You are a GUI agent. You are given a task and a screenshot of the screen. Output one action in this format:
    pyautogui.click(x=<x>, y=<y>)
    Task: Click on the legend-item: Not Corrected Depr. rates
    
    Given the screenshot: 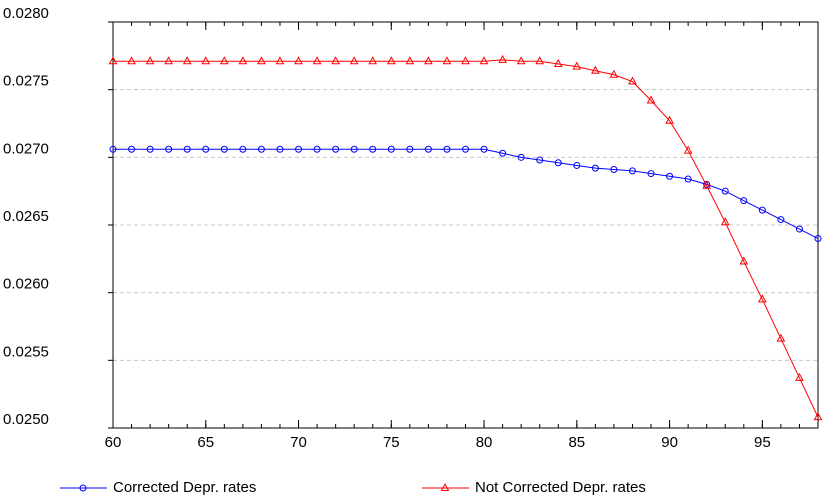 What is the action you would take?
    pyautogui.click(x=534, y=487)
    